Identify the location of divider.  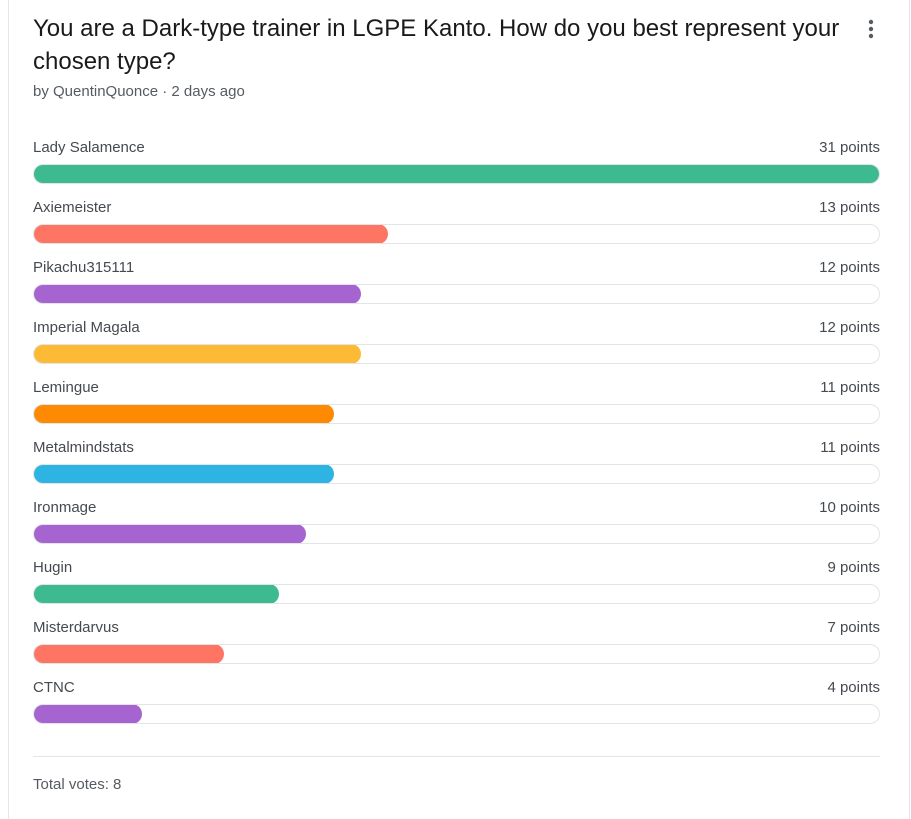
(456, 756).